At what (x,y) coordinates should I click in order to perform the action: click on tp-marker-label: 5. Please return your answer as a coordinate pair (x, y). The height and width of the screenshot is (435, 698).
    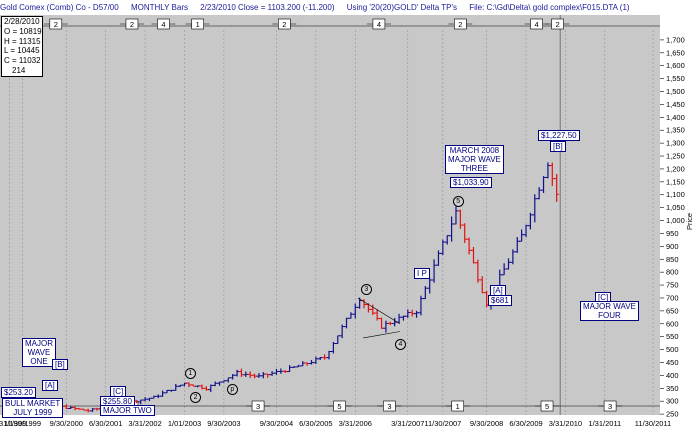
    Looking at the image, I should click on (339, 406).